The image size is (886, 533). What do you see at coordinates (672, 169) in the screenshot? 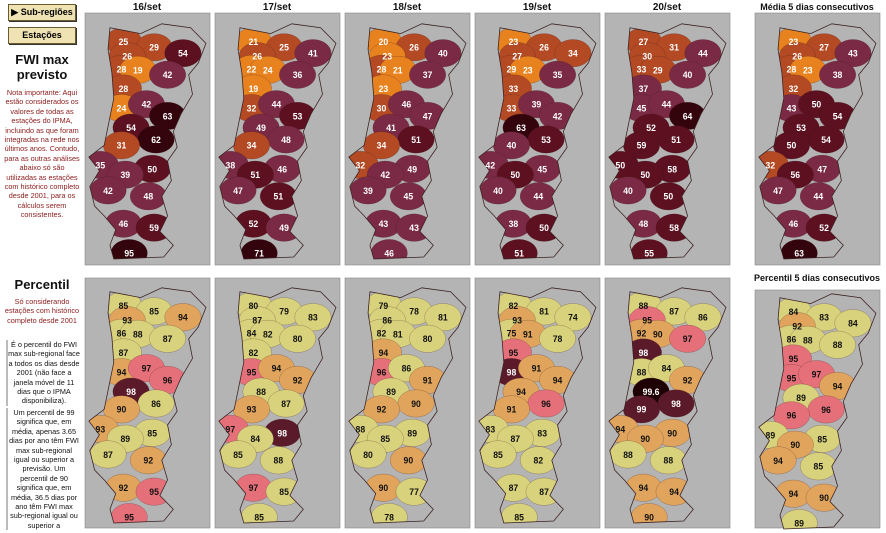
I see `region-value: 58` at bounding box center [672, 169].